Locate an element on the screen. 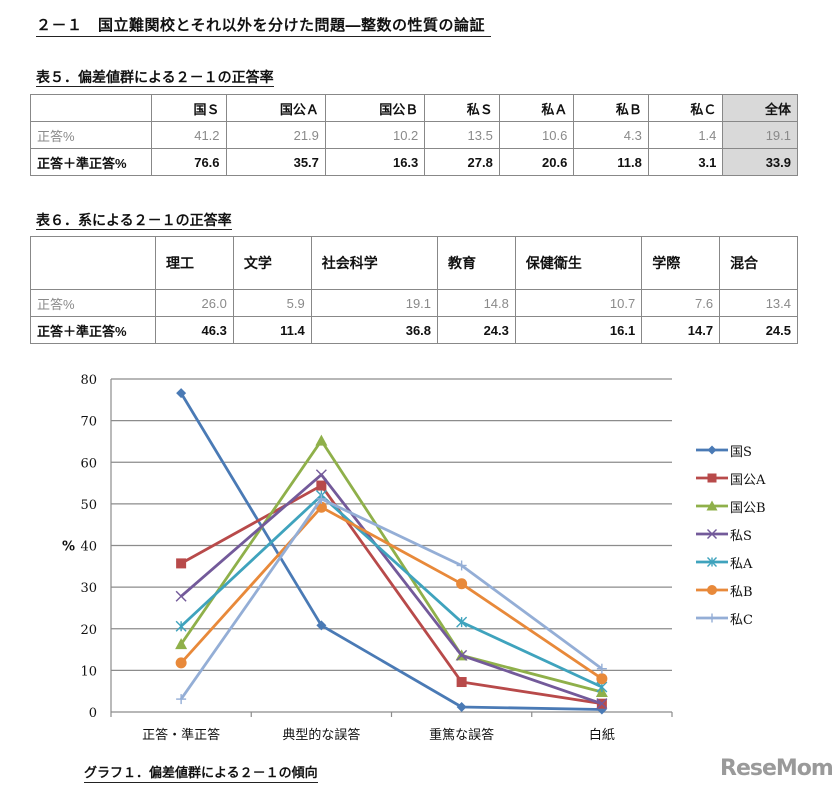  table-cell: 13.4 is located at coordinates (758, 303).